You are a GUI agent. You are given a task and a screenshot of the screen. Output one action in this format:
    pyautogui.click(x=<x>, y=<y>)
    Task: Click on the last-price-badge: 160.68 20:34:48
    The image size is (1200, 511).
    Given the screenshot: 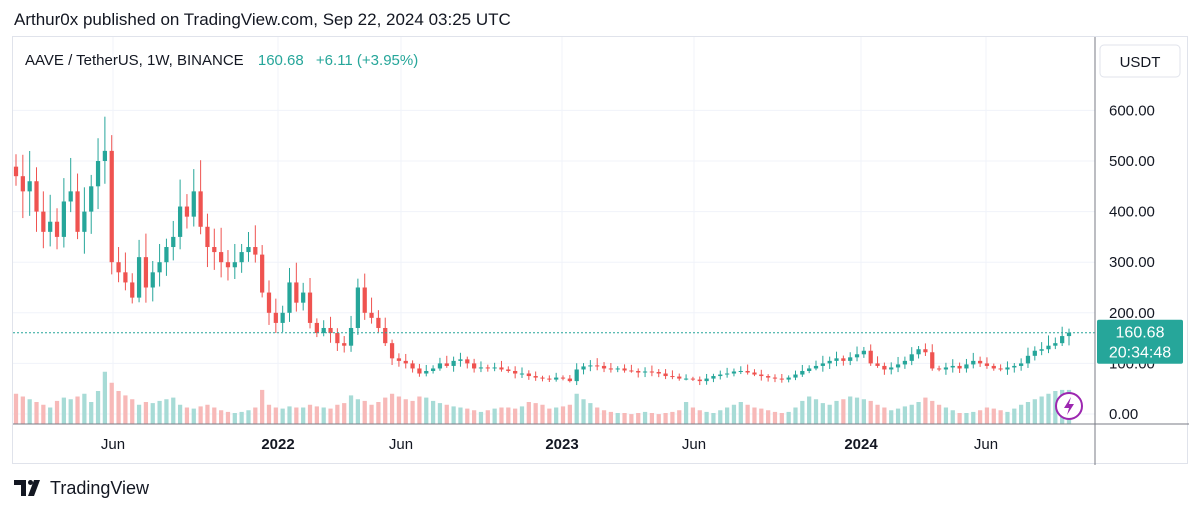 What is the action you would take?
    pyautogui.click(x=1140, y=341)
    